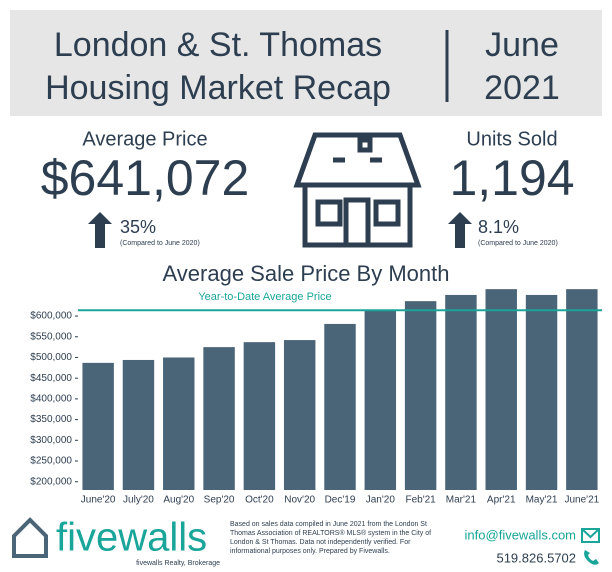  I want to click on x-tick-label: May'21, so click(542, 500).